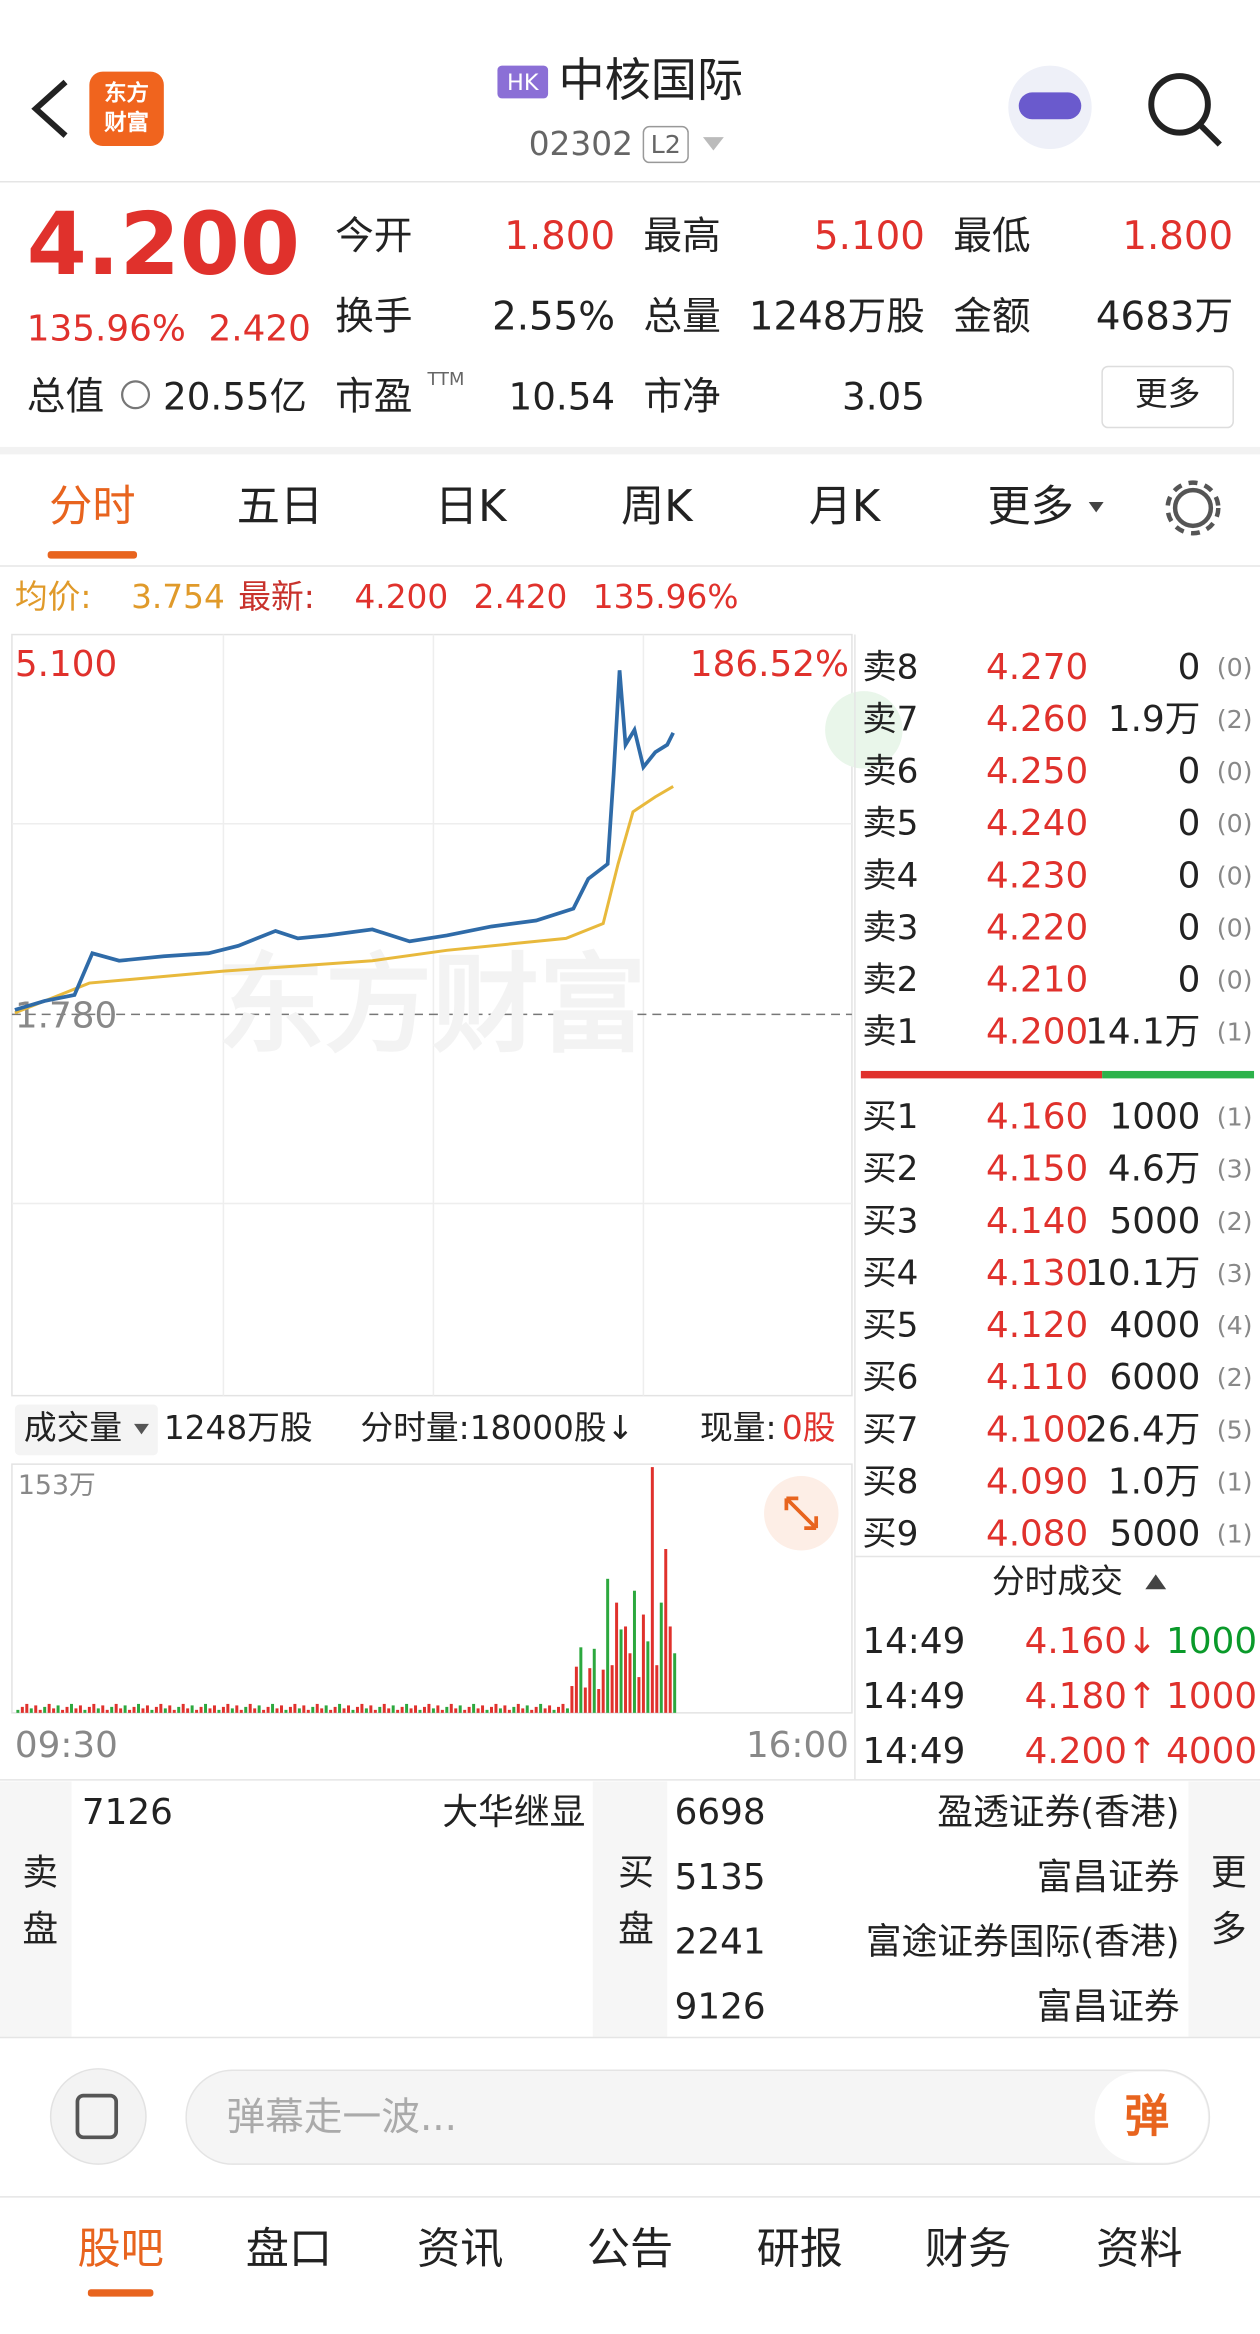  What do you see at coordinates (235, 397) in the screenshot?
I see `field-value: 20.55亿` at bounding box center [235, 397].